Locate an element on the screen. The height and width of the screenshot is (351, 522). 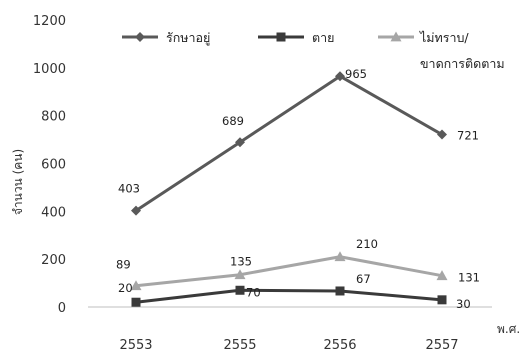
data-label: 965 is located at coordinates (356, 74).